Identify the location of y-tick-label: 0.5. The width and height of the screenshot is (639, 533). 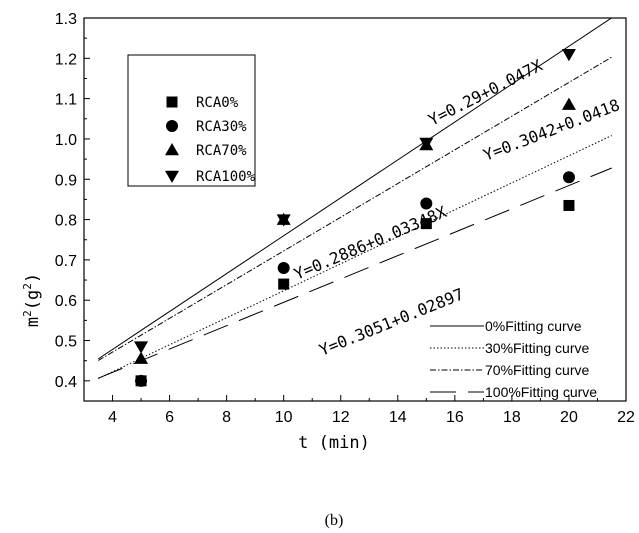
(66, 342).